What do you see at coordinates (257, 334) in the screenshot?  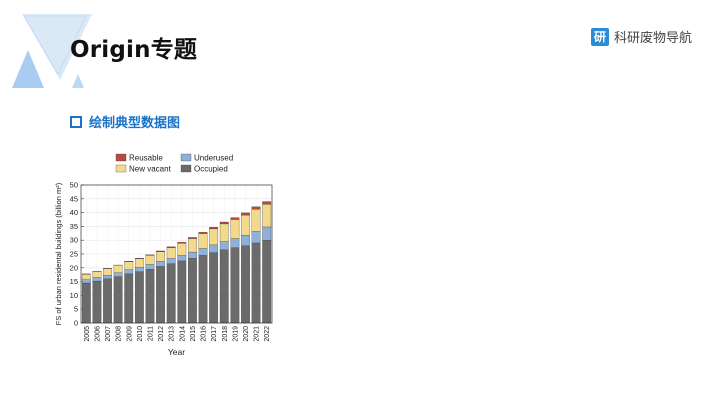 I see `x-tick-label: 2021` at bounding box center [257, 334].